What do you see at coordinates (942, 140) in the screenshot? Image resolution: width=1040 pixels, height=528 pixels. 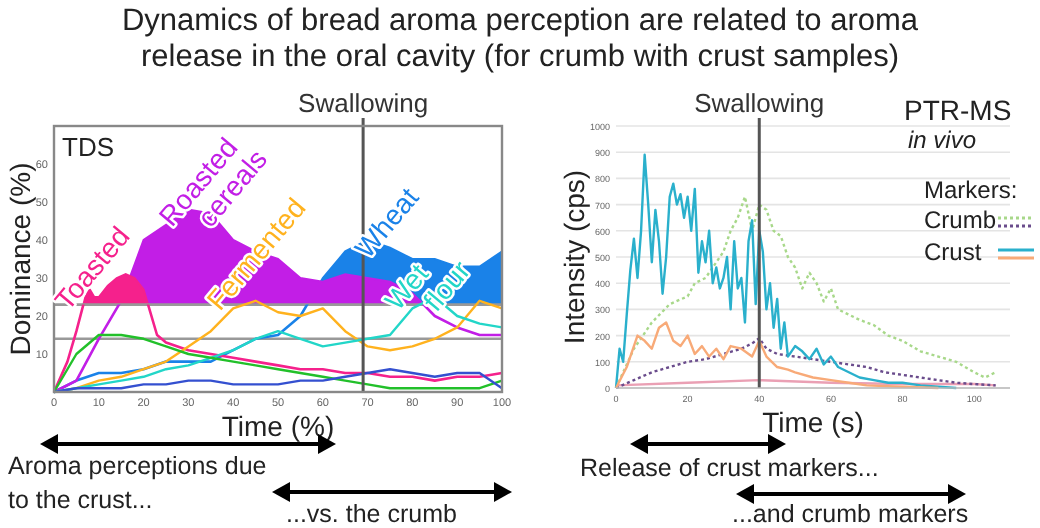 I see `annotation: in vivo` at bounding box center [942, 140].